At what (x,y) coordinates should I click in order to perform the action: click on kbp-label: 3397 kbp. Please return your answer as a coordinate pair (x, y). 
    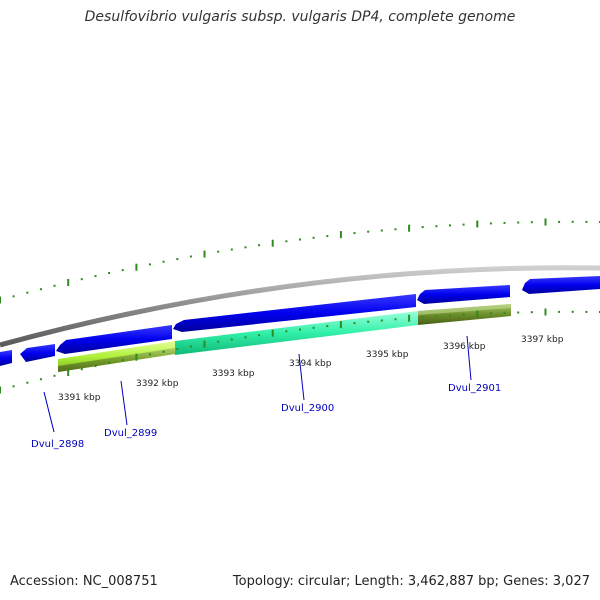
    Looking at the image, I should click on (542, 340).